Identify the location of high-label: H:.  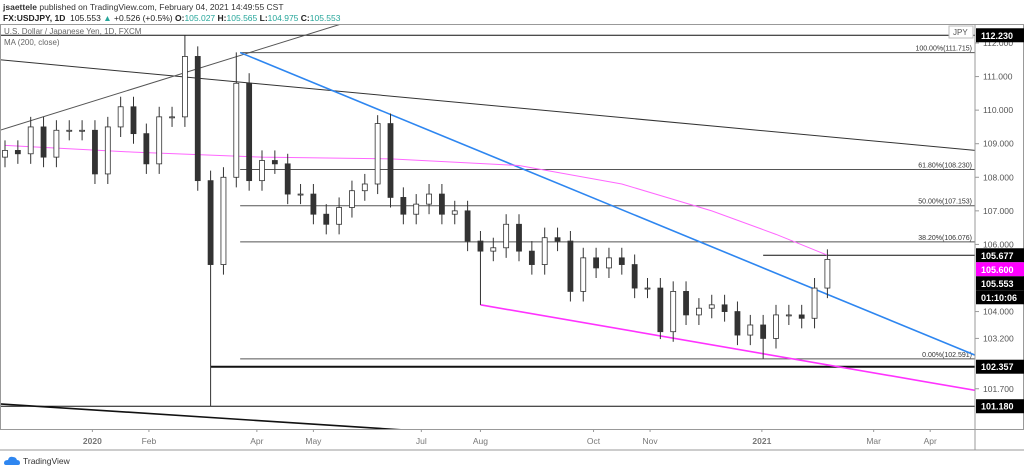
(222, 18).